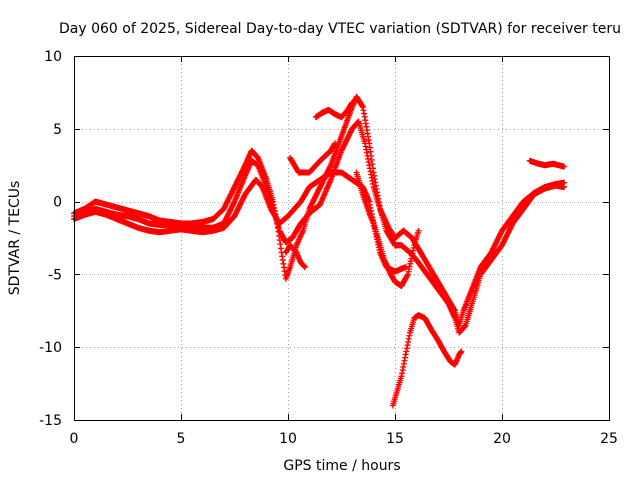 The width and height of the screenshot is (640, 480). What do you see at coordinates (502, 439) in the screenshot?
I see `x-tick-label: 20` at bounding box center [502, 439].